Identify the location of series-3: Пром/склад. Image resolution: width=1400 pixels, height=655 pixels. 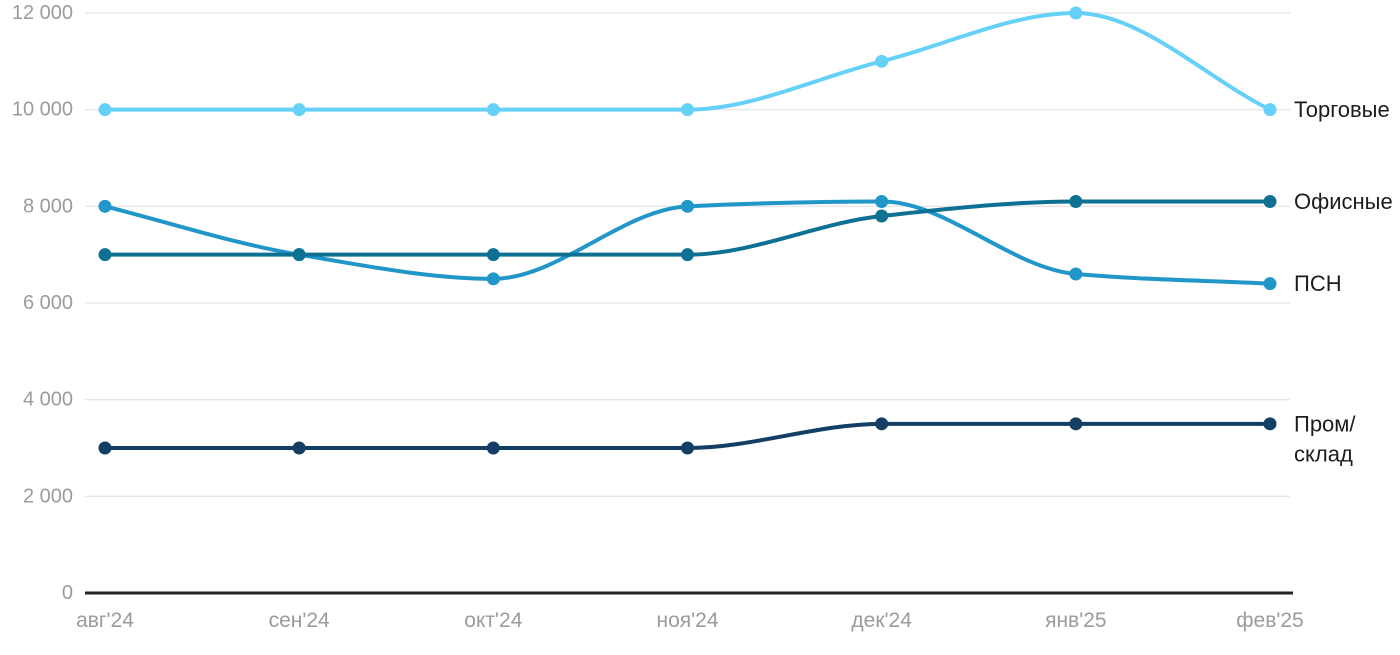
(727, 438).